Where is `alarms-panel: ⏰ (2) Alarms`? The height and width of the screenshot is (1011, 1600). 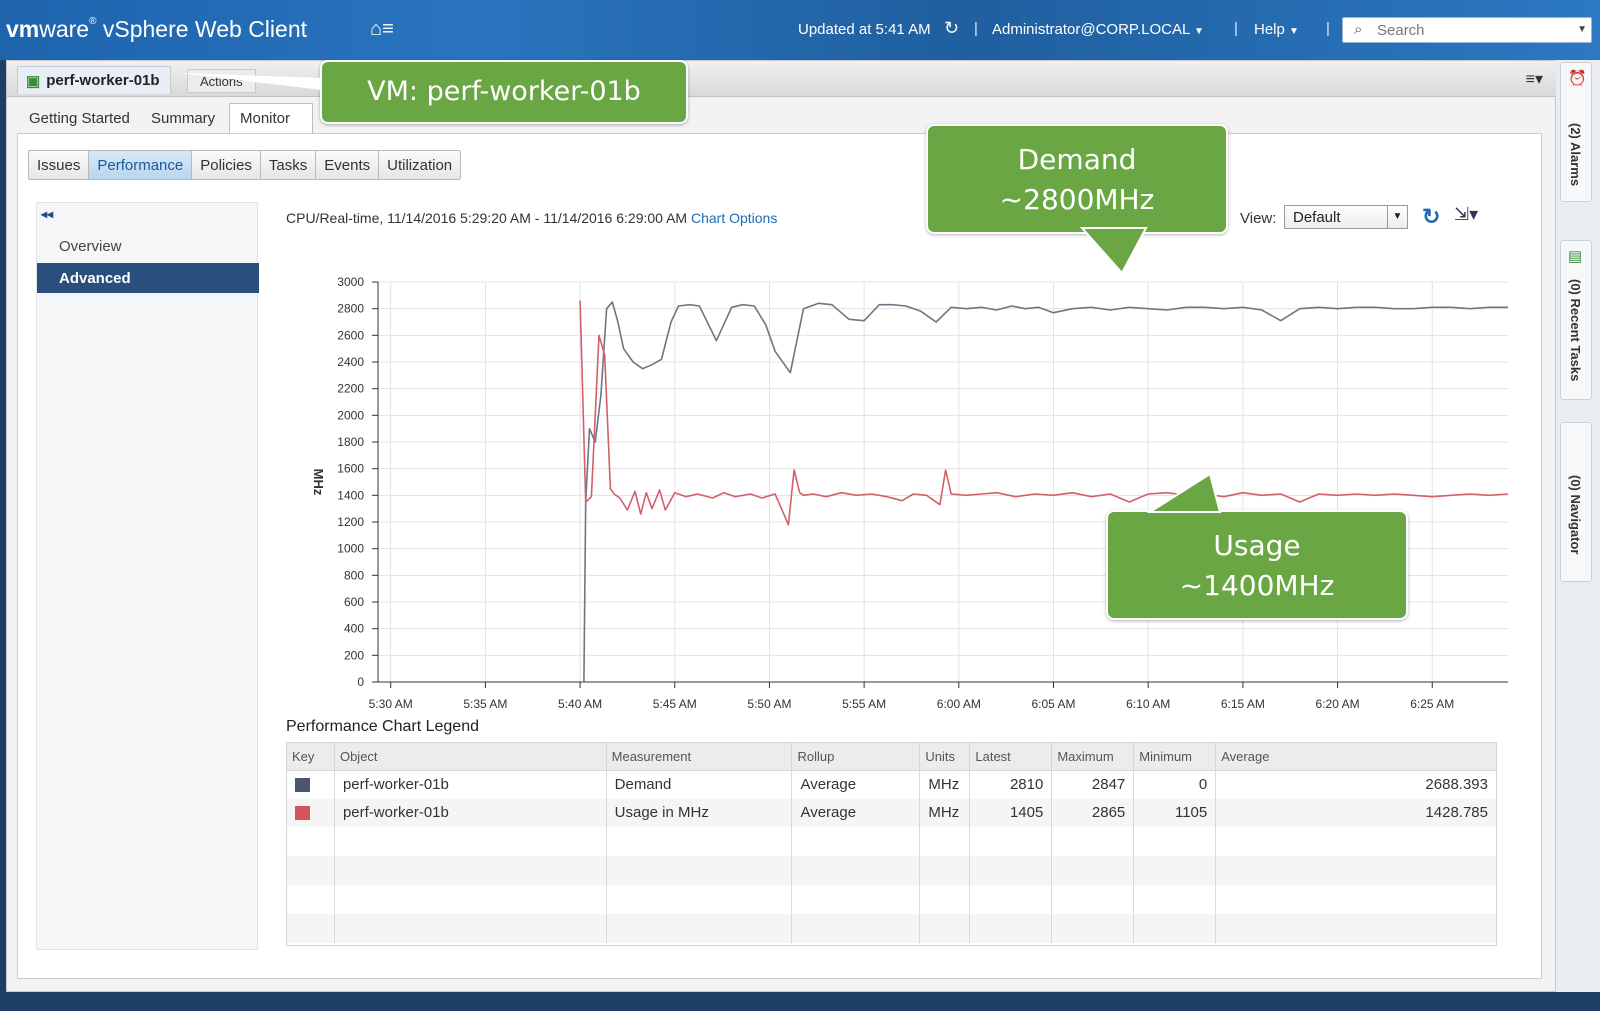 alarms-panel: ⏰ (2) Alarms is located at coordinates (1576, 132).